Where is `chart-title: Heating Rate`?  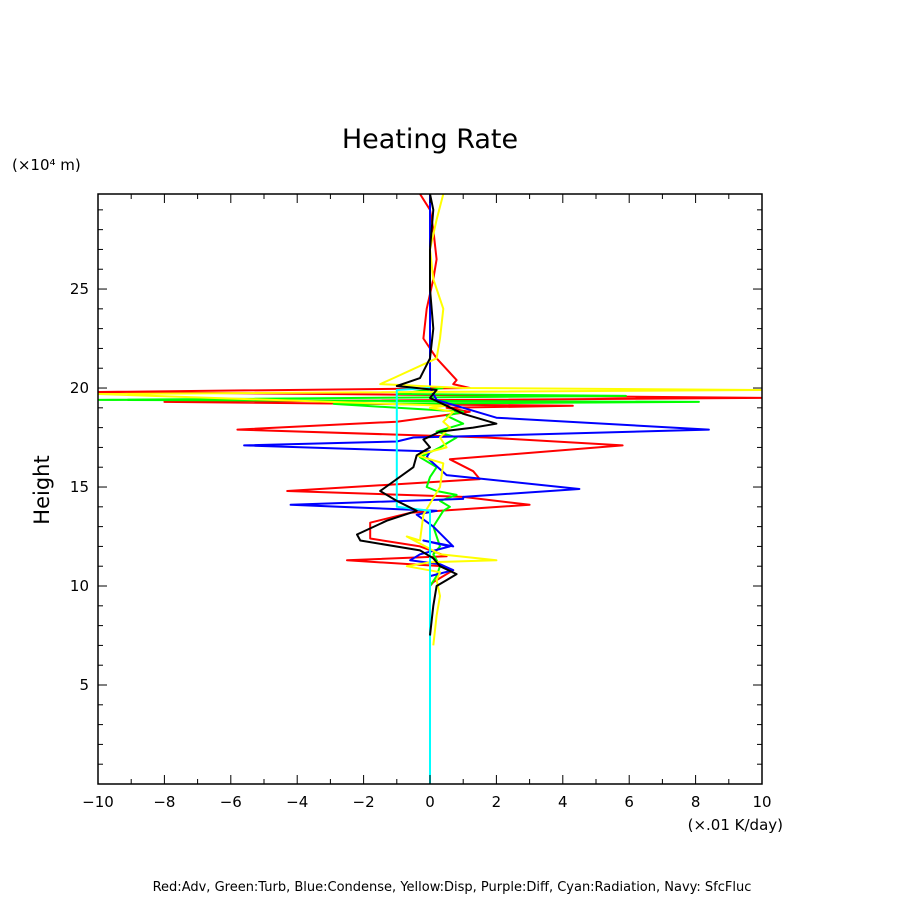 chart-title: Heating Rate is located at coordinates (430, 139).